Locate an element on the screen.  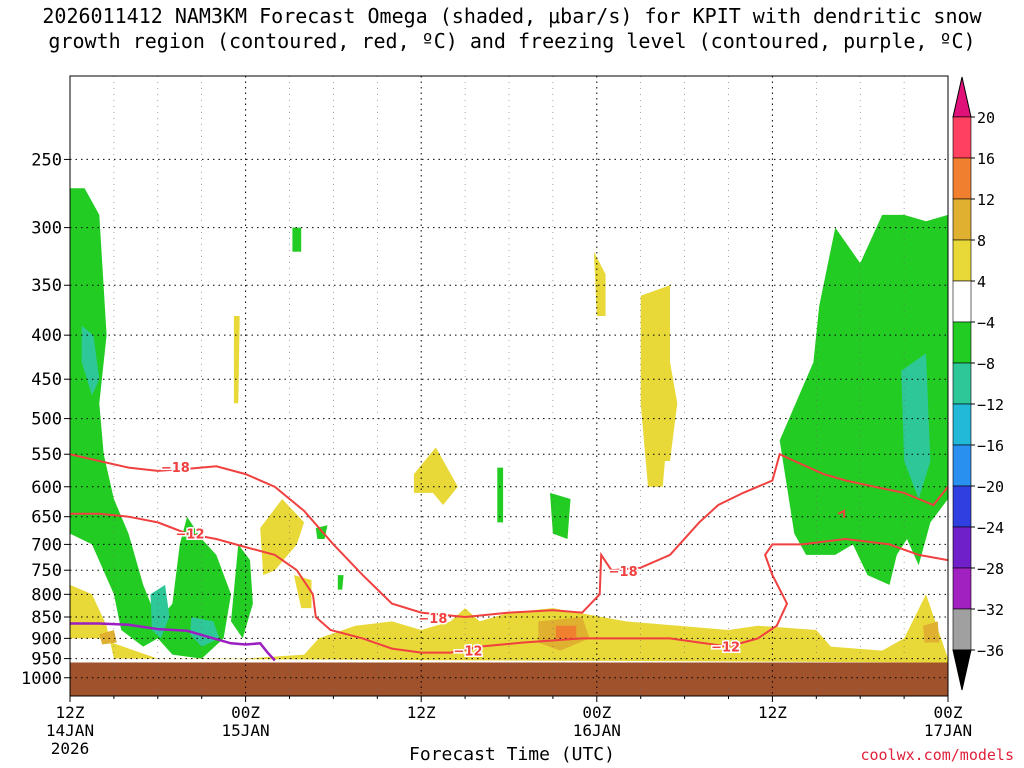
colorbar-label: 4 is located at coordinates (981, 282).